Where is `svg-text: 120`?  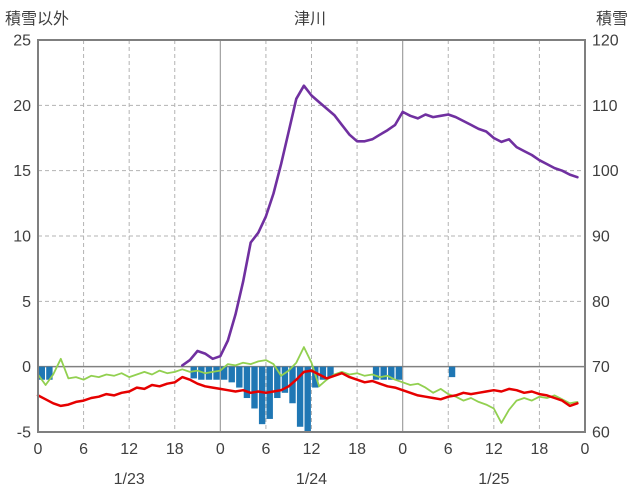 svg-text: 120 is located at coordinates (605, 41).